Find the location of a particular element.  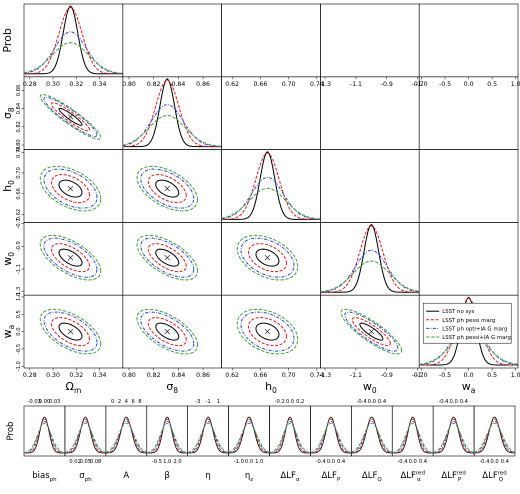

panel-om-h0 is located at coordinates (271, 40).